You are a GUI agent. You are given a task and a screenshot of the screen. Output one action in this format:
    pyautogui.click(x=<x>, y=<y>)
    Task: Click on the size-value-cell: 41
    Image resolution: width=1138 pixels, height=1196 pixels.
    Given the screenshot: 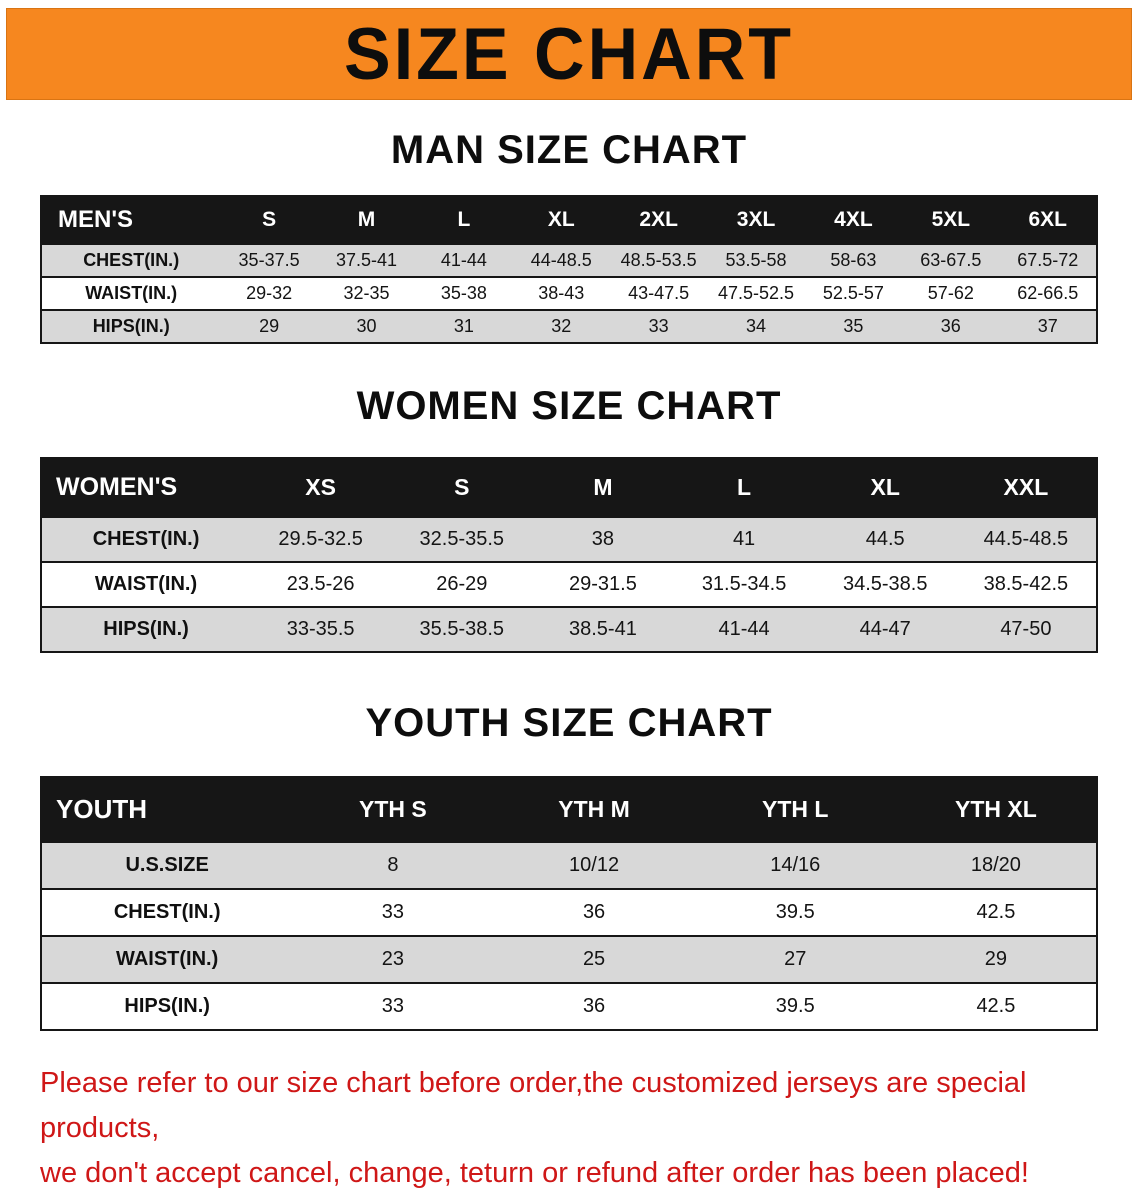 What is the action you would take?
    pyautogui.click(x=744, y=539)
    